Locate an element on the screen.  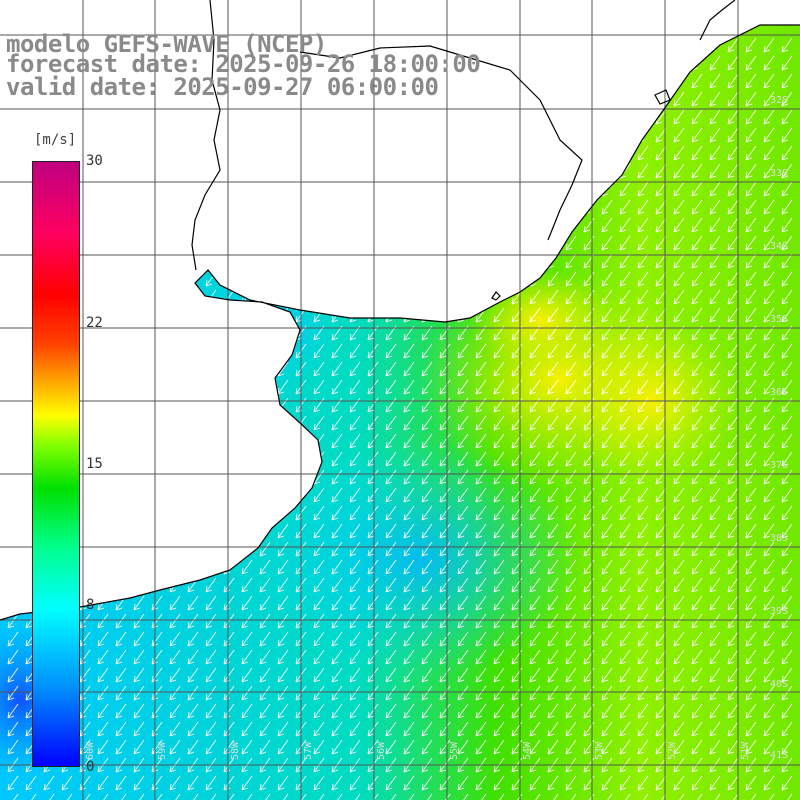
latitude-labels: 32S 33S 34S 35S 36S 37S 38S 39S 40S 41S is located at coordinates (779, 428).